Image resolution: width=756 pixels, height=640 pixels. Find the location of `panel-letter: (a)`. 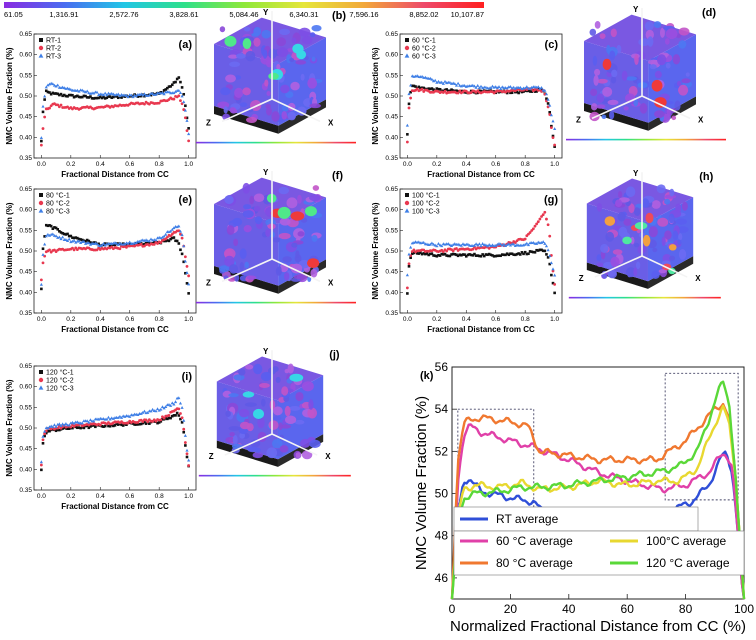

panel-letter: (a) is located at coordinates (186, 45).